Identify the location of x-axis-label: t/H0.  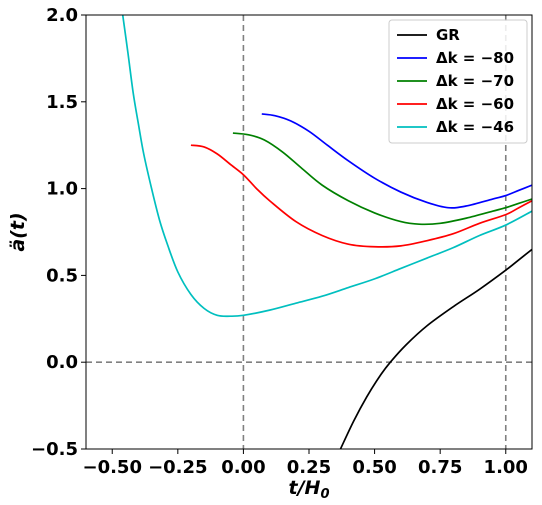
(309, 489).